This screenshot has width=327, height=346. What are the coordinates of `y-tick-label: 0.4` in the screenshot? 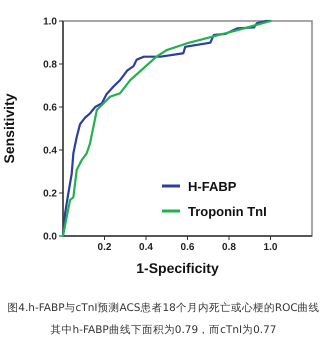 It's located at (50, 151).